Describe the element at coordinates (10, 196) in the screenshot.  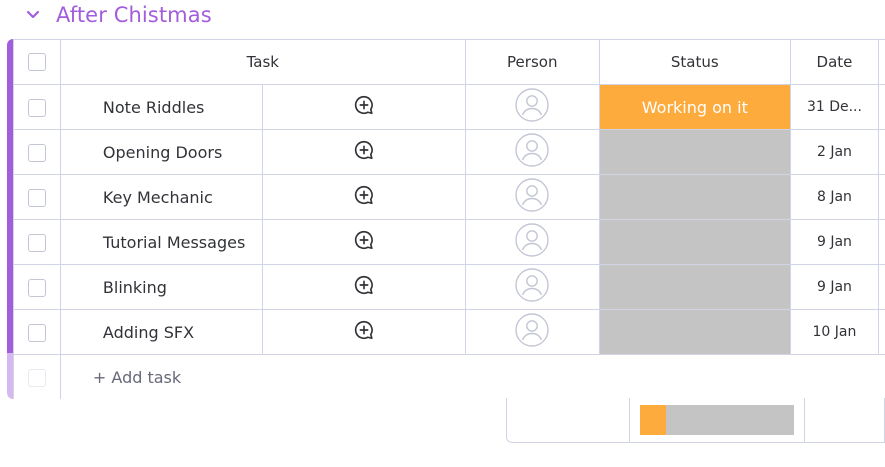
I see `group-color-bar` at that location.